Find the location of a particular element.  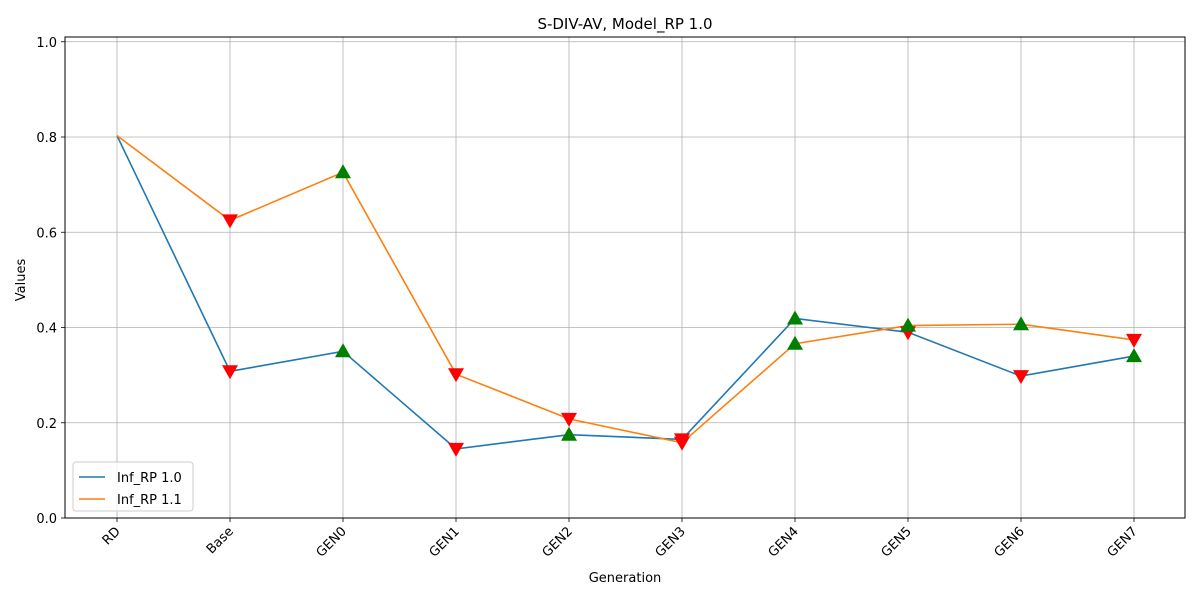

y-tick-label: 0.2 is located at coordinates (46, 424).